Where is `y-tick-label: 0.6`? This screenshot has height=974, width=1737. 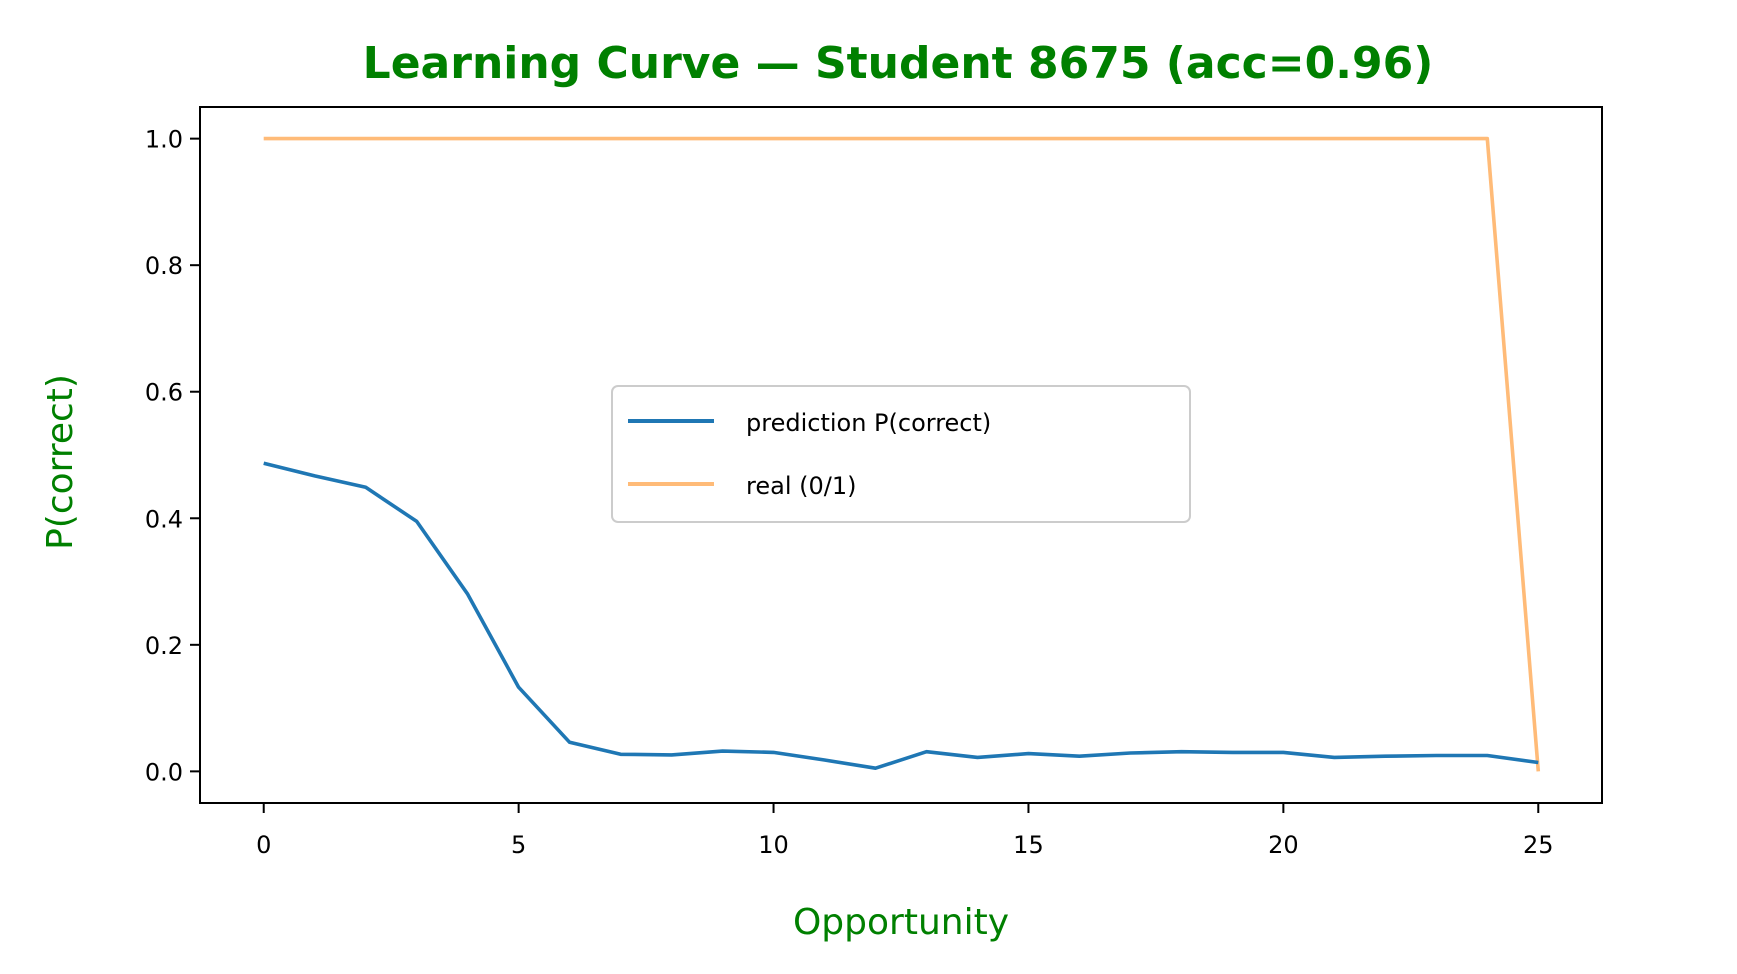
y-tick-label: 0.6 is located at coordinates (164, 393).